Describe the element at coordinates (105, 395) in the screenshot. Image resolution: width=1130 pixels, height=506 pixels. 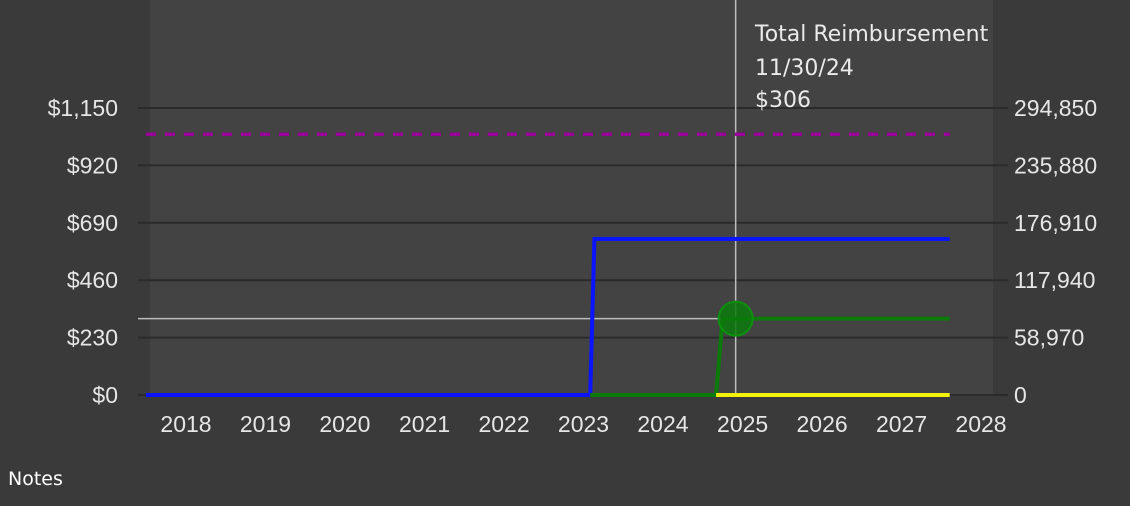
I see `y-left-tick-label: $0` at that location.